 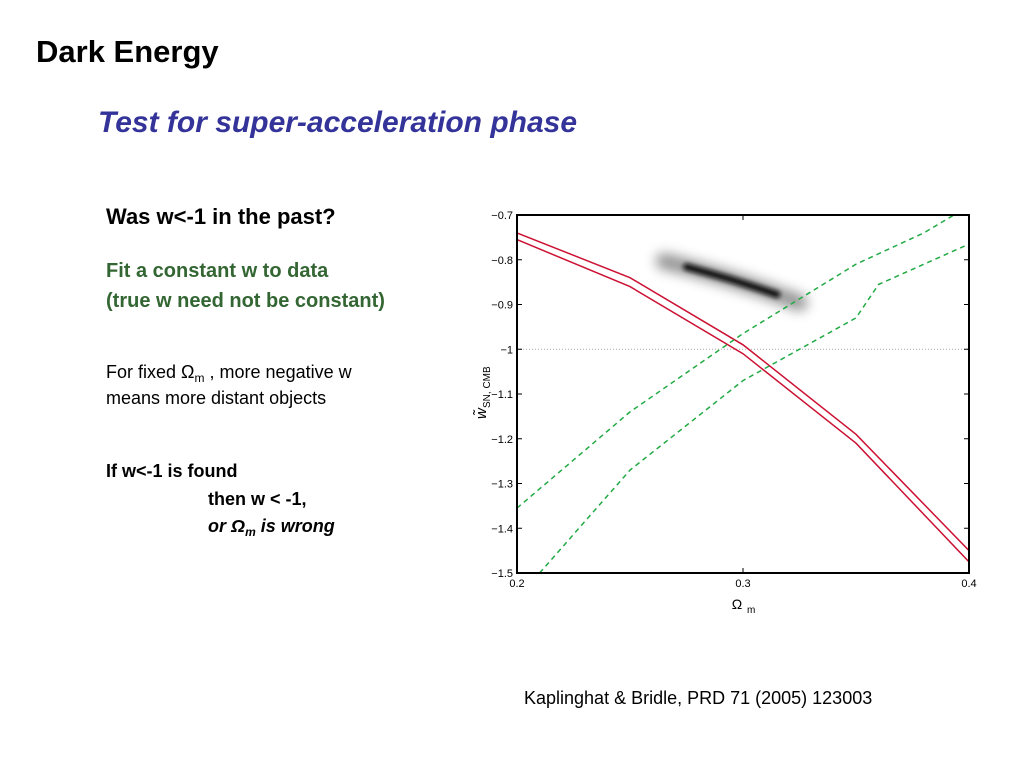 What do you see at coordinates (221, 216) in the screenshot?
I see `question-heading: Was w<-1 in the past?` at bounding box center [221, 216].